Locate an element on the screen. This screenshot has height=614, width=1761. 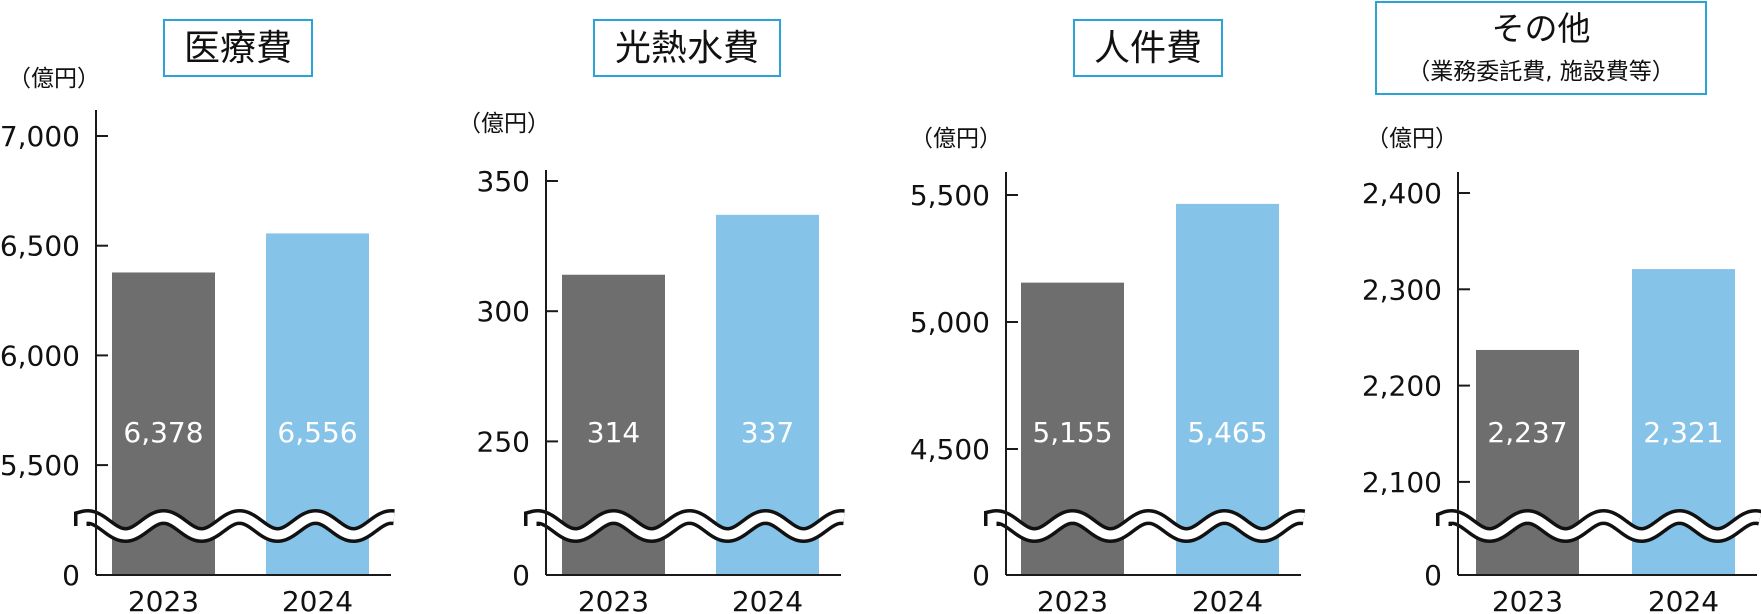
y-tick-label: 2,100 is located at coordinates (1402, 482).